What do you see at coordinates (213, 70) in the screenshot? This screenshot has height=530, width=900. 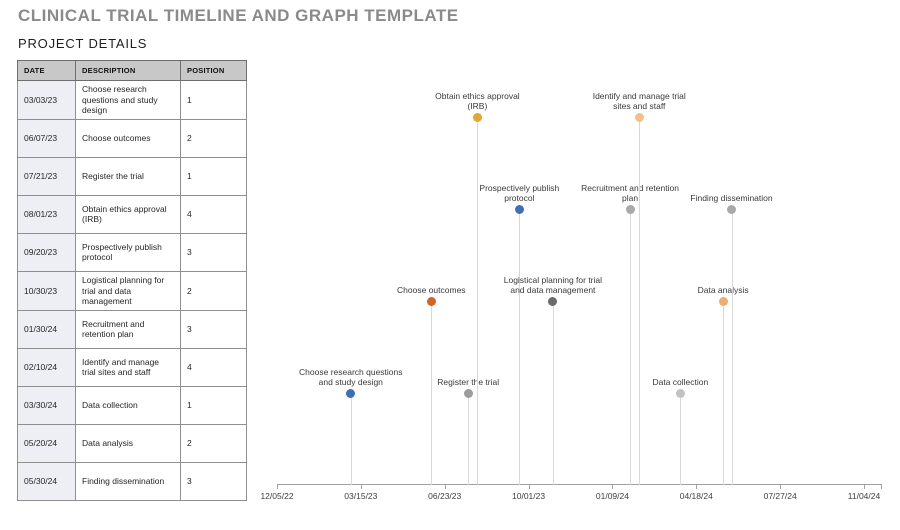 I see `column-header-position: POSITION` at bounding box center [213, 70].